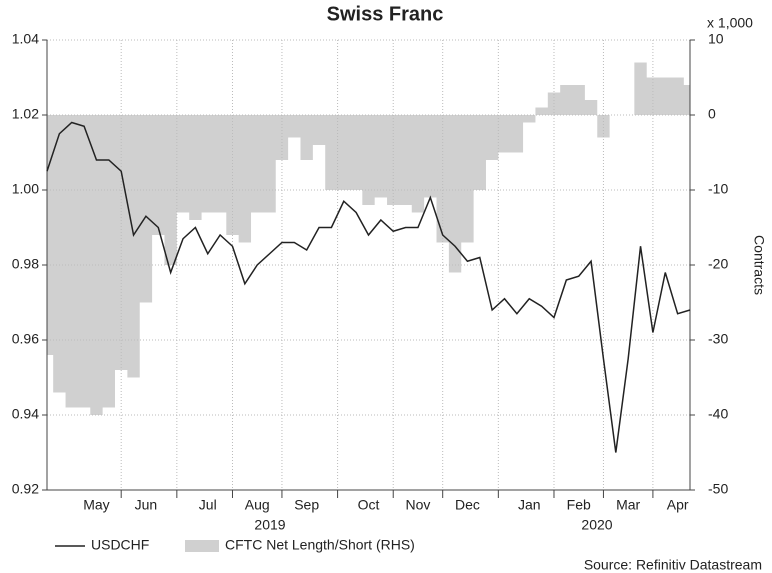  Describe the element at coordinates (208, 505) in the screenshot. I see `x-tick-label: Jul` at that location.